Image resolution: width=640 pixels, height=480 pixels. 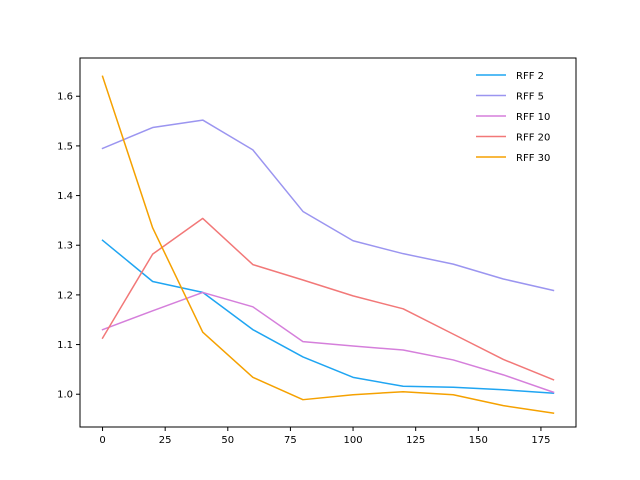 I want to click on x-tick-label: 0, so click(x=102, y=440).